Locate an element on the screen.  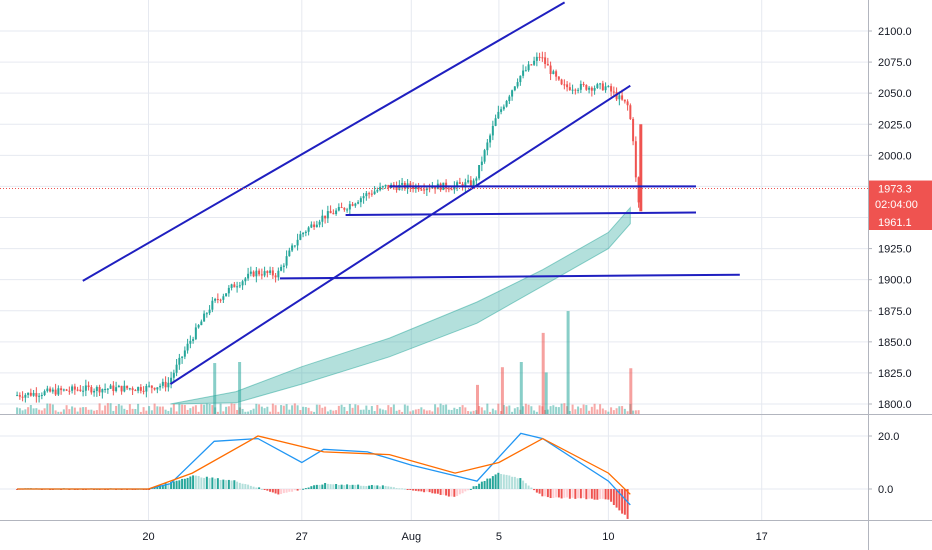
y-tick-label: 1825.0 is located at coordinates (895, 374).